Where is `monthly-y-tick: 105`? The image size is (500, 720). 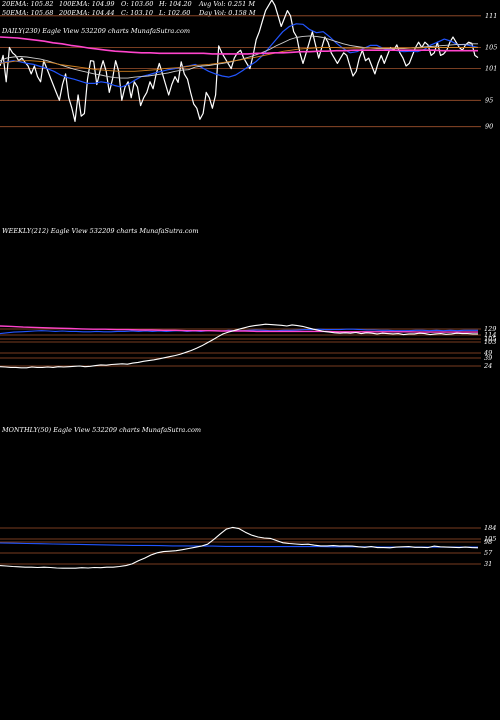 monthly-y-tick: 105 is located at coordinates (490, 539).